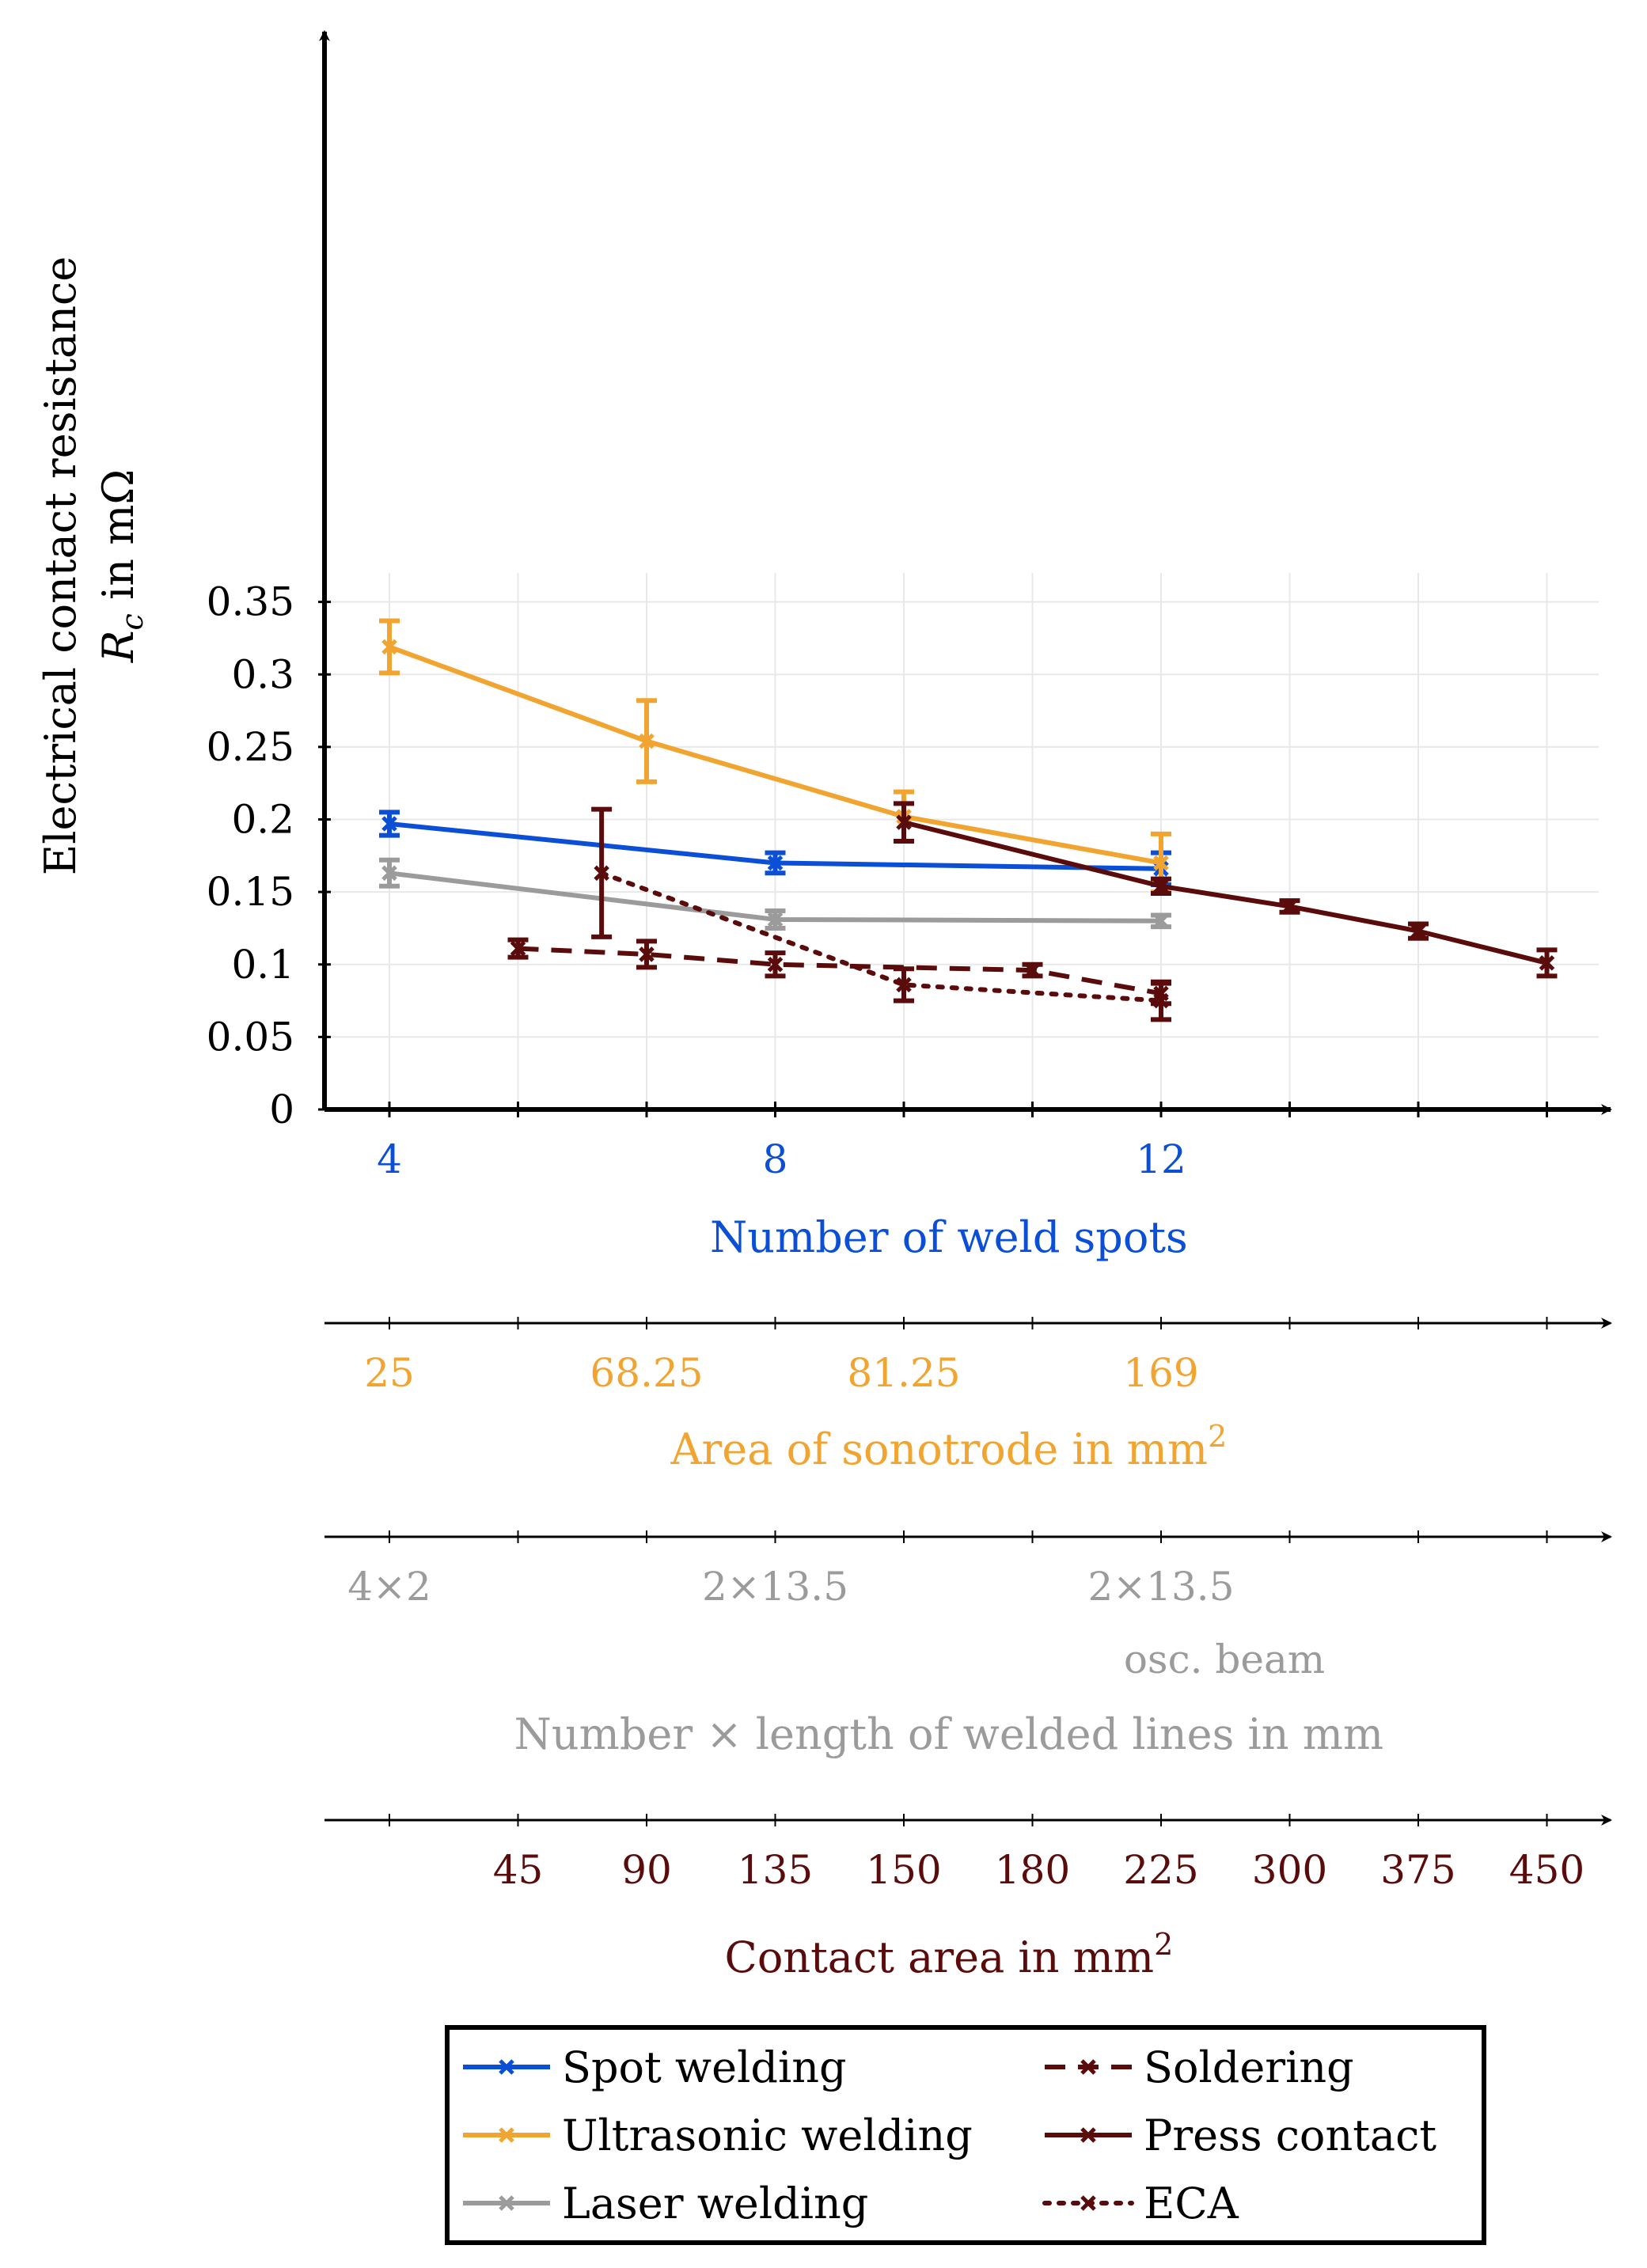  What do you see at coordinates (775, 894) in the screenshot?
I see `series-laser-welding` at bounding box center [775, 894].